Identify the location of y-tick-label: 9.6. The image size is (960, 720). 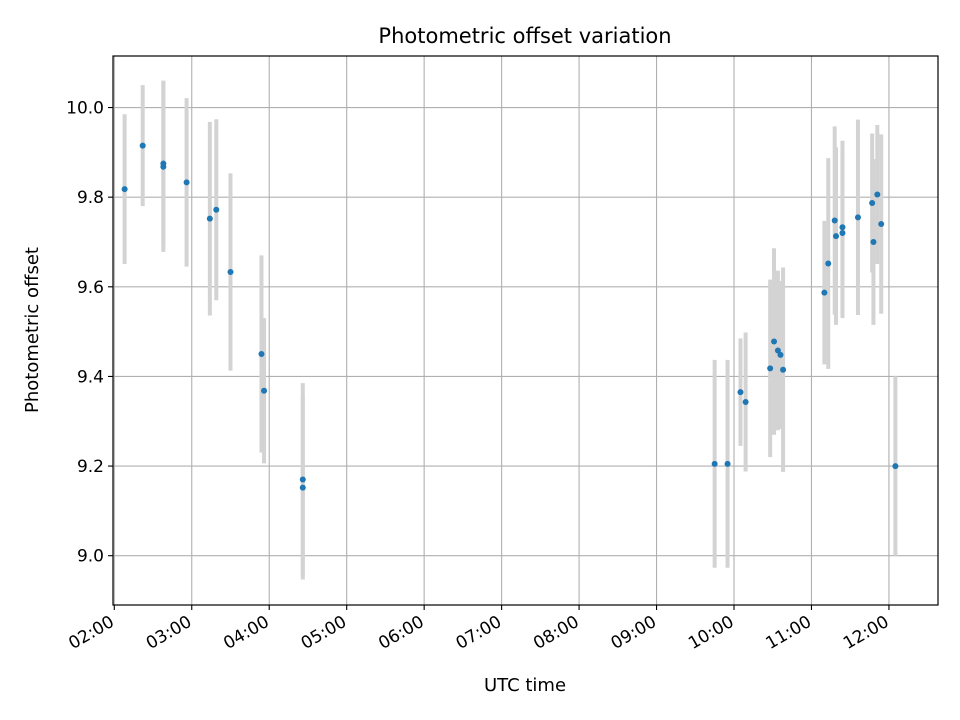
(90, 288).